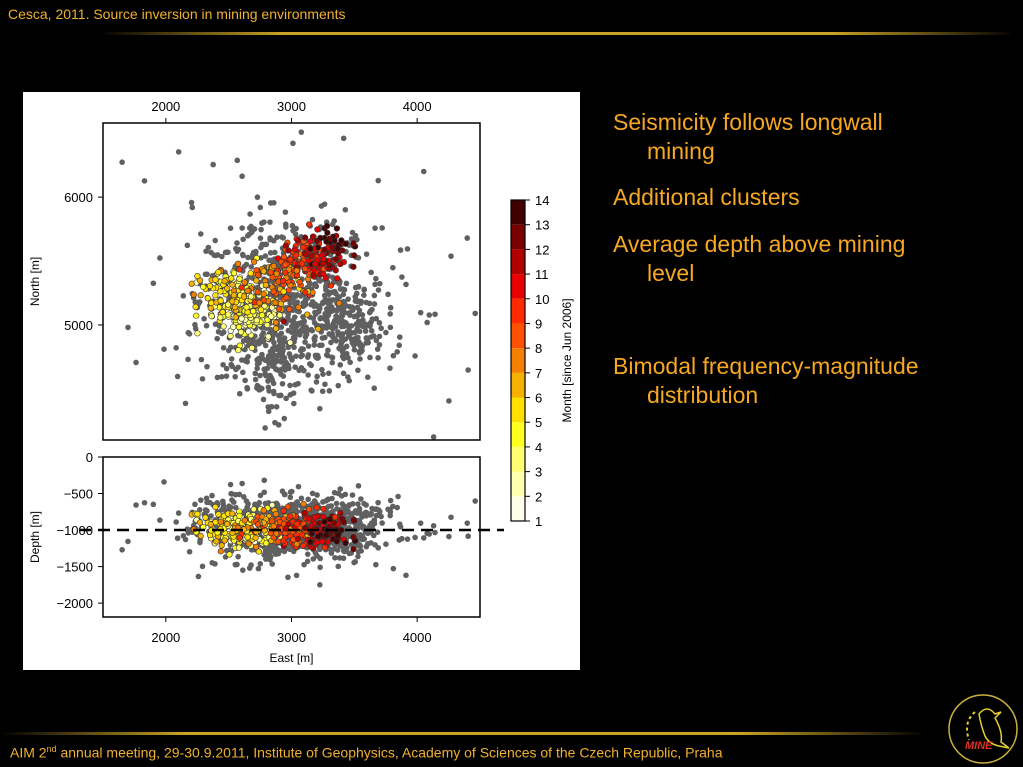 This screenshot has height=767, width=1023. What do you see at coordinates (28, 752) in the screenshot?
I see `footer-text: AIM 2` at bounding box center [28, 752].